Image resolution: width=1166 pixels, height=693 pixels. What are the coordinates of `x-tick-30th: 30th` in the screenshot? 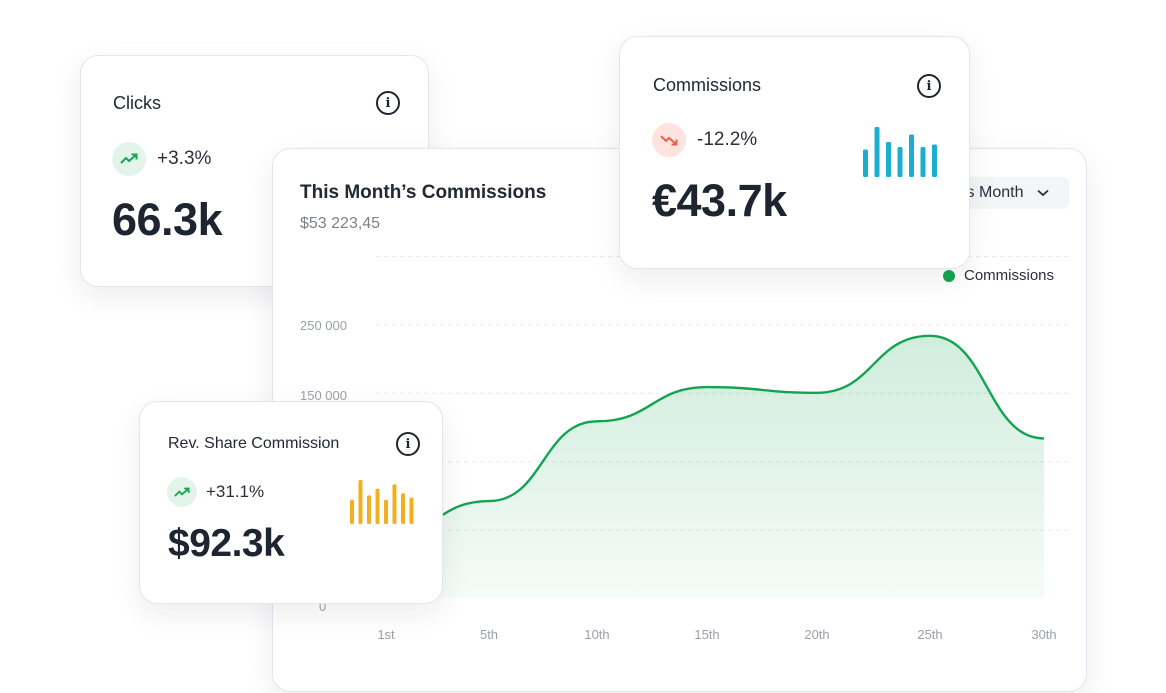 It's located at (1044, 634).